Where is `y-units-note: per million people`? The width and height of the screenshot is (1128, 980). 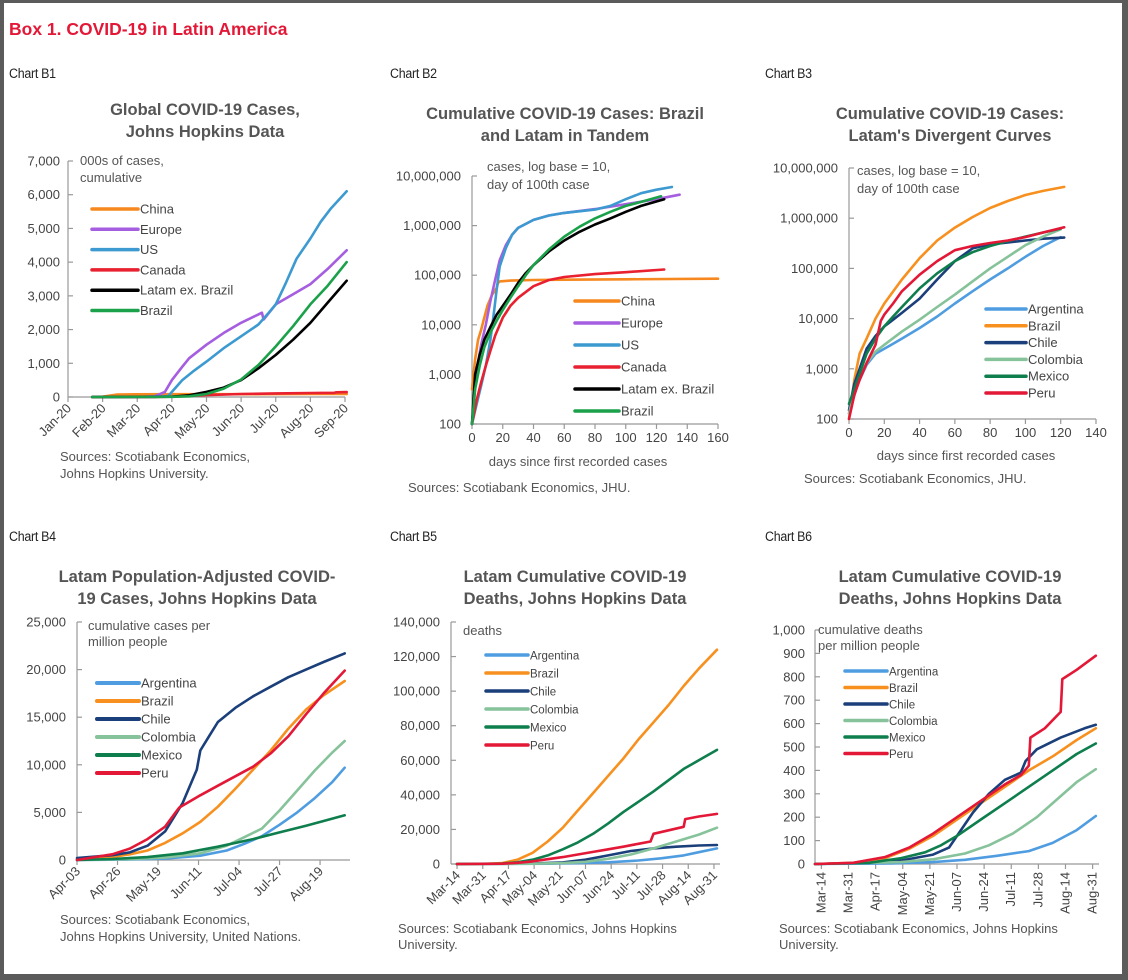 y-units-note: per million people is located at coordinates (869, 645).